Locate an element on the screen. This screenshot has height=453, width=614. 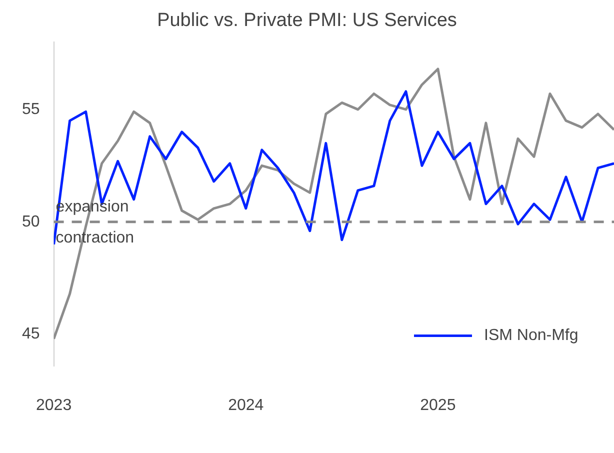
y-tick-label: 45 is located at coordinates (31, 334).